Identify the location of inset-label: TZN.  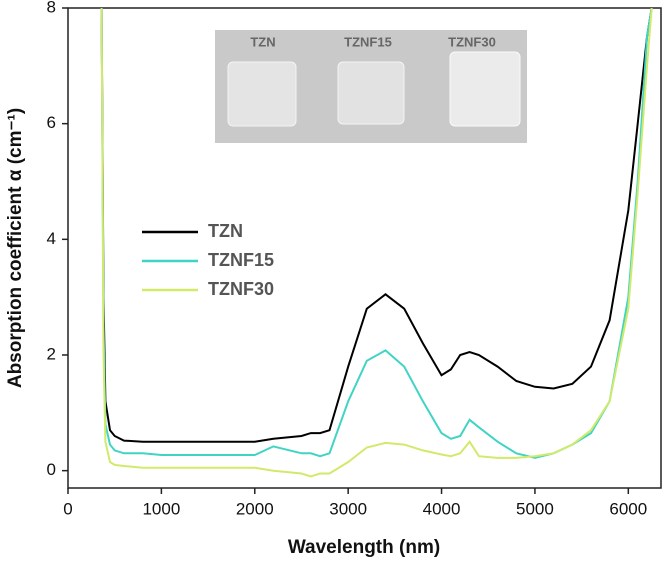
(262, 41).